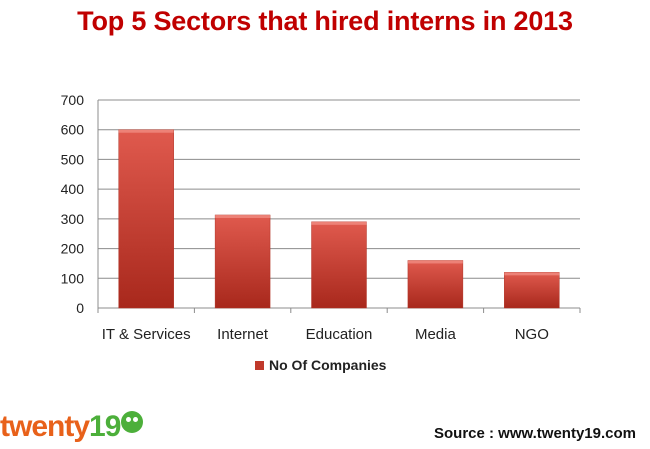 The height and width of the screenshot is (449, 650). I want to click on y-tick-label: 0, so click(80, 308).